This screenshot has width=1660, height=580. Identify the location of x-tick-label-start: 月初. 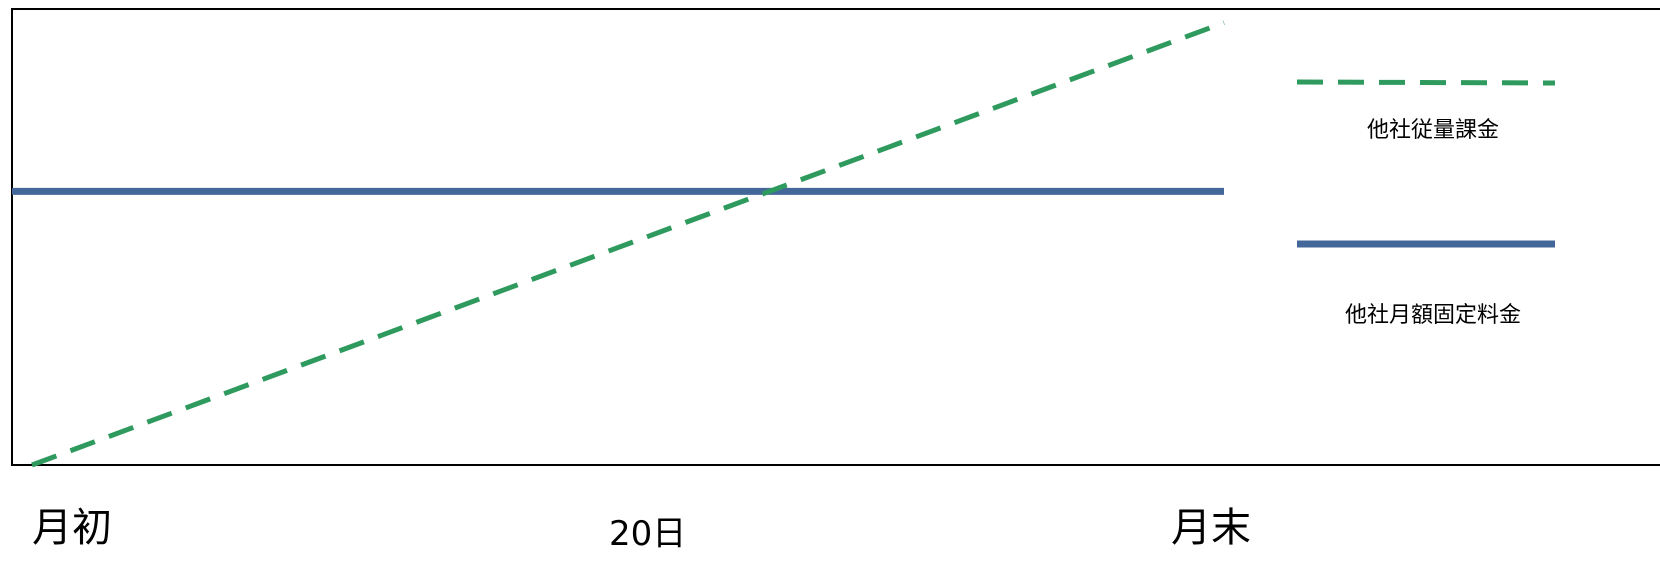
(72, 528).